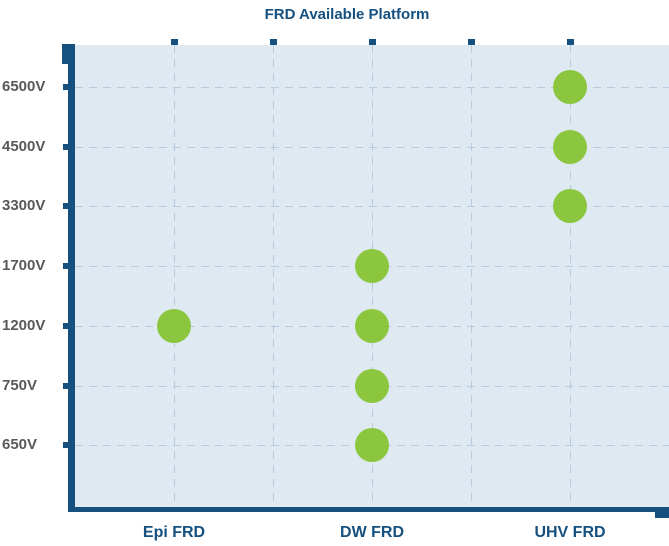 The width and height of the screenshot is (669, 546). Describe the element at coordinates (570, 532) in the screenshot. I see `x-axis-label: UHV FRD` at that location.